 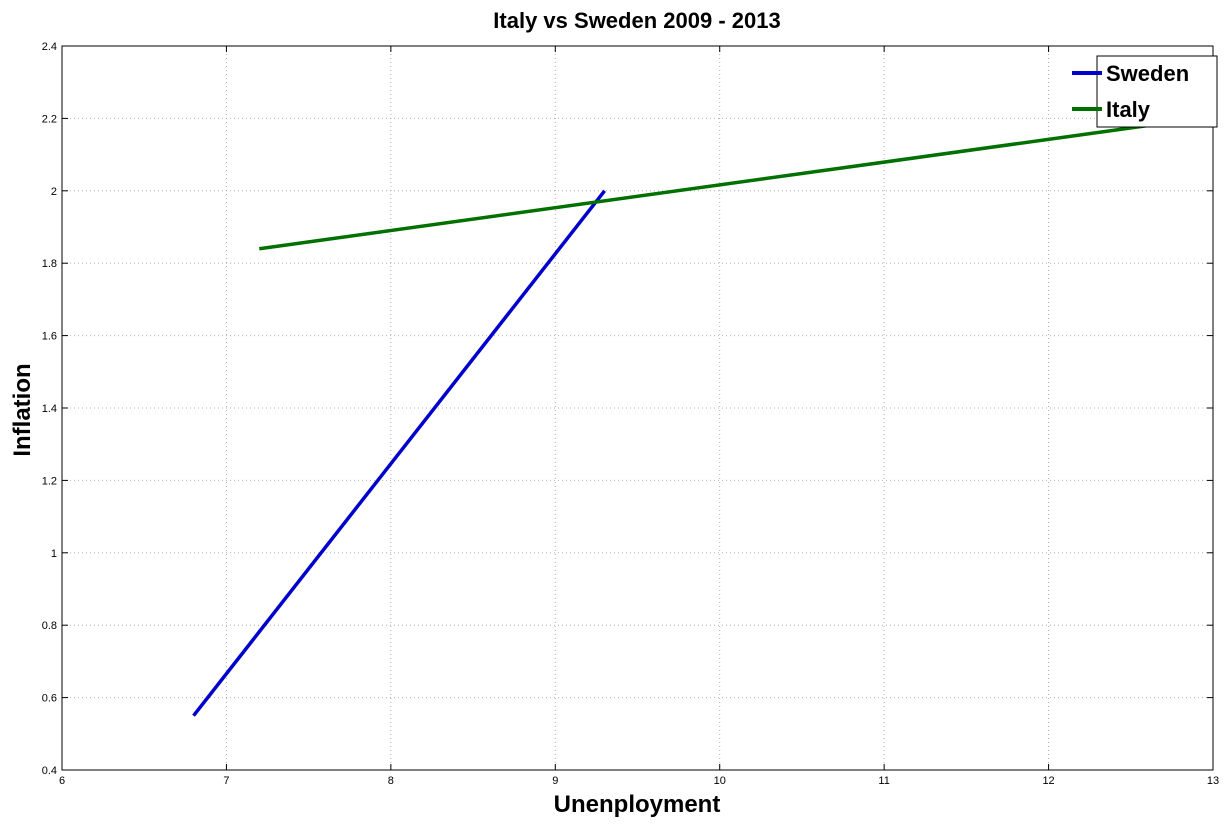 What do you see at coordinates (1213, 781) in the screenshot?
I see `x-tick-label: 13` at bounding box center [1213, 781].